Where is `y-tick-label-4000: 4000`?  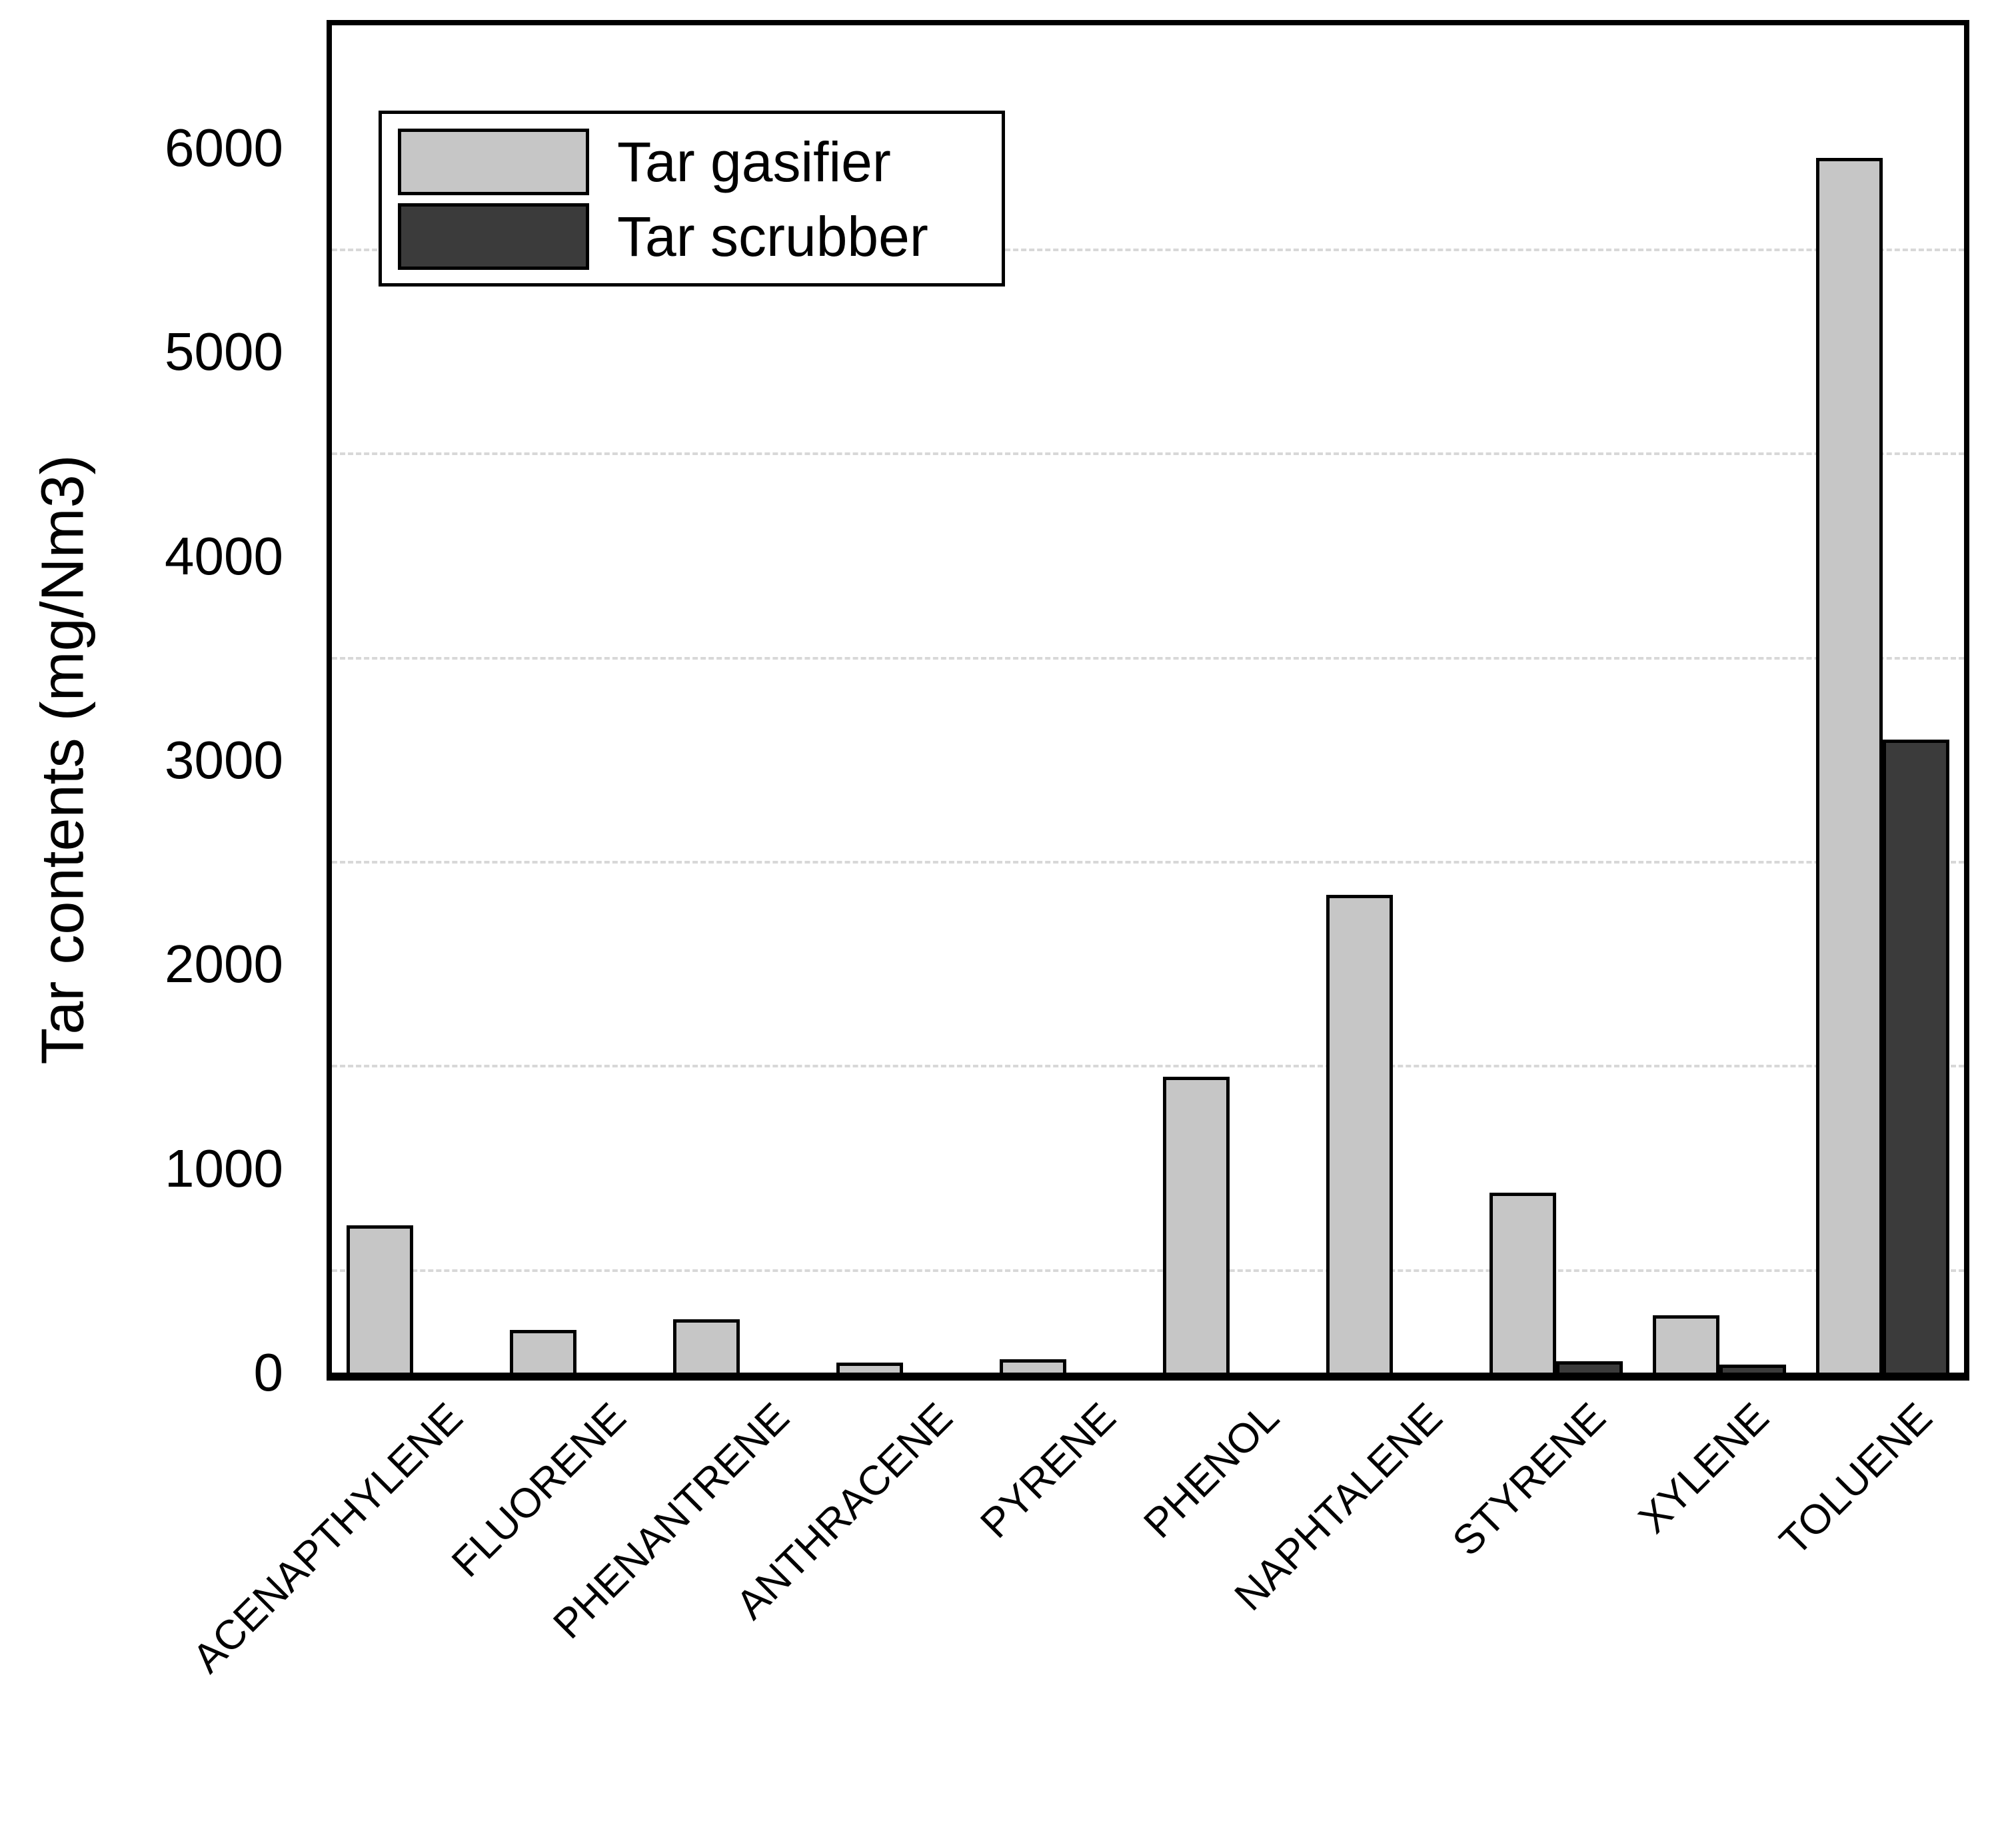 y-tick-label-4000: 4000 is located at coordinates (224, 556).